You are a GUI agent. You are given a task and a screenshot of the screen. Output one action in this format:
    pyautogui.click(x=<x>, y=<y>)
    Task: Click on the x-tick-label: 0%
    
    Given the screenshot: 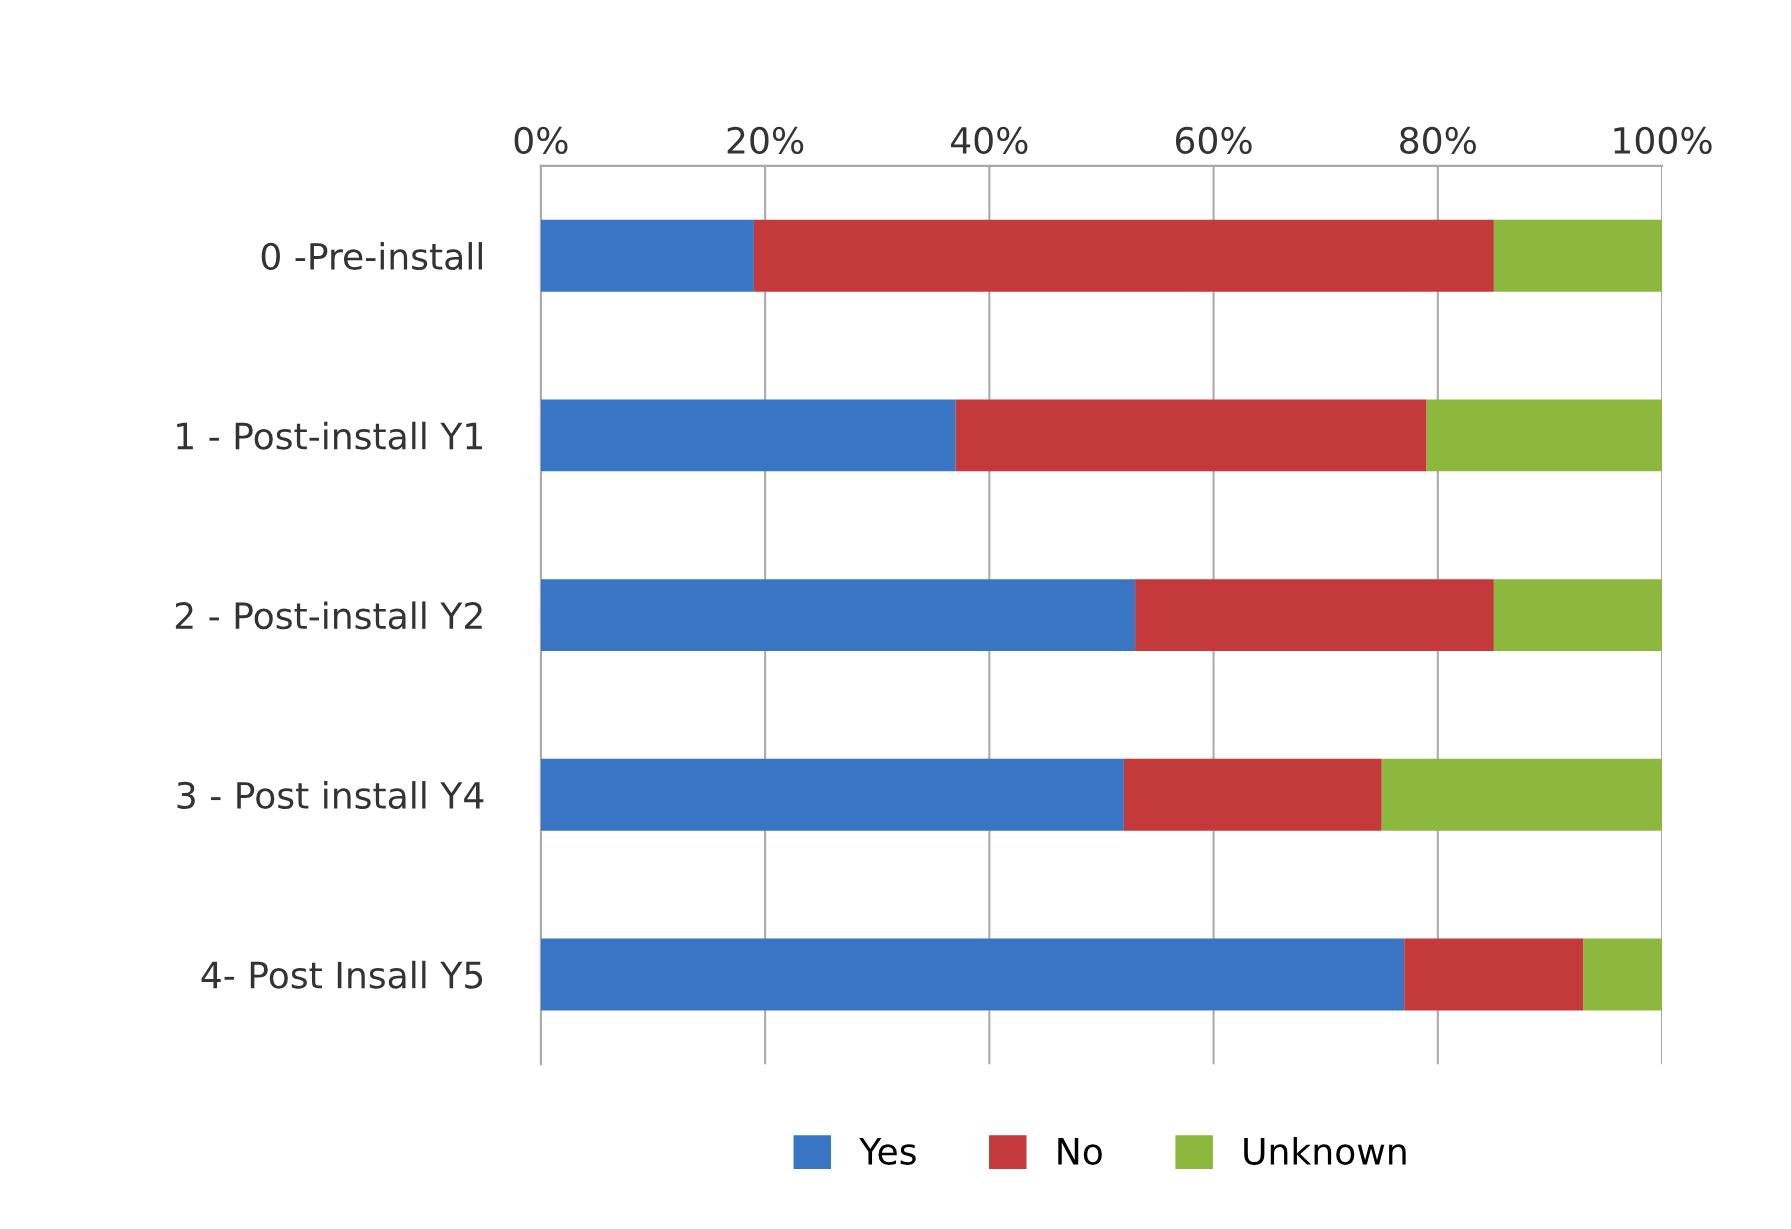 What is the action you would take?
    pyautogui.click(x=541, y=140)
    